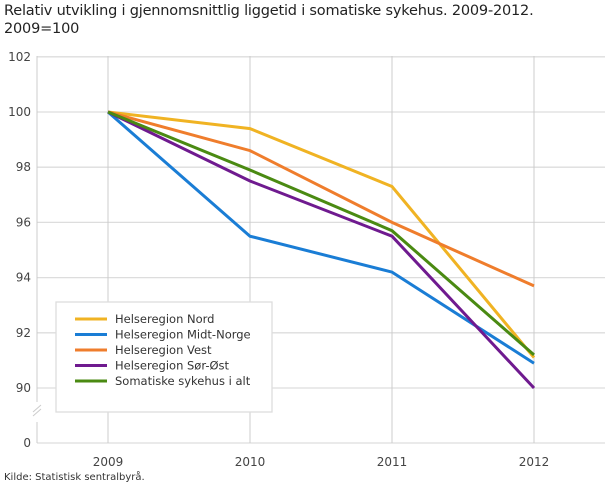 This screenshot has width=610, height=488. Describe the element at coordinates (23, 222) in the screenshot. I see `y-tick-label: 96` at that location.